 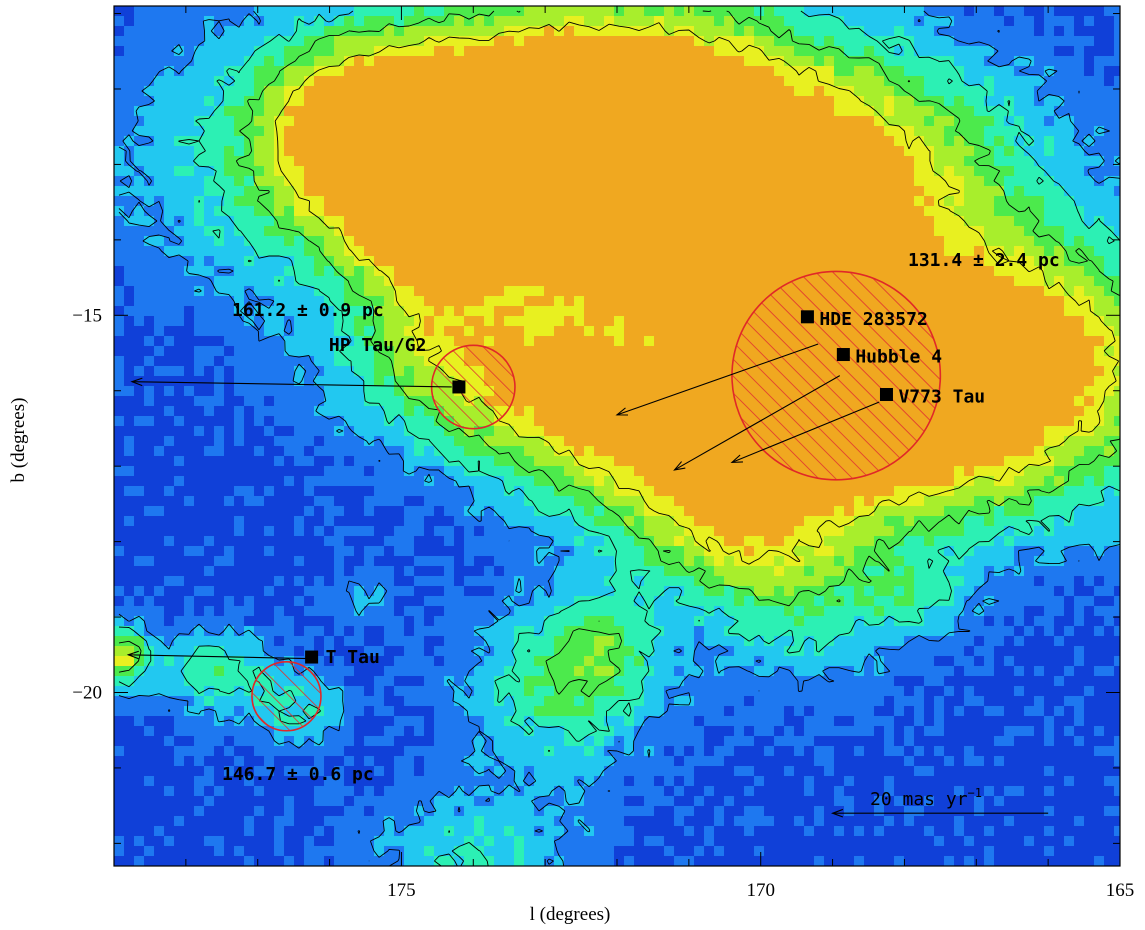 What do you see at coordinates (837, 813) in the screenshot?
I see `scale-arrow-line-head` at bounding box center [837, 813].